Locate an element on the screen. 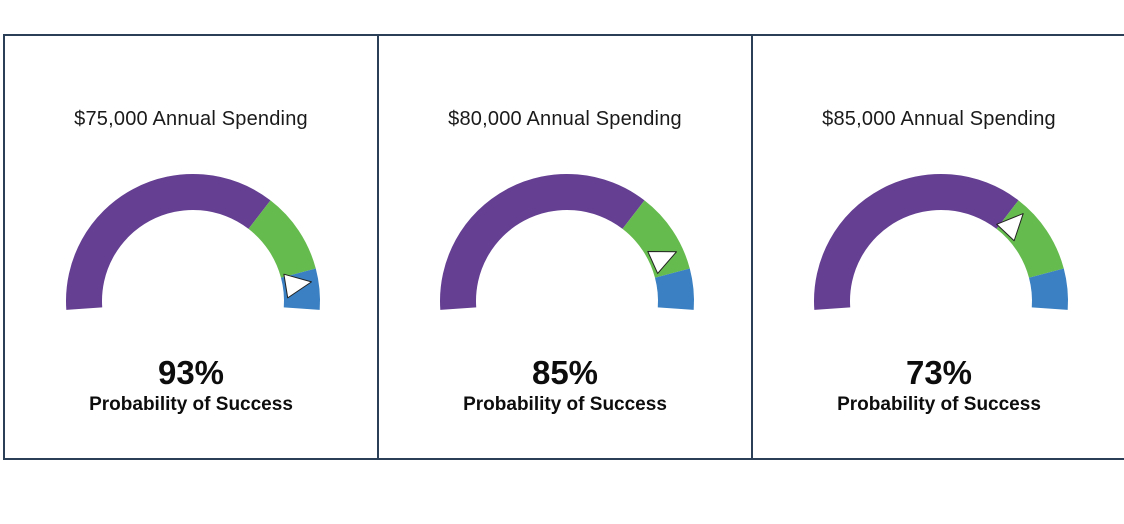 Image resolution: width=1124 pixels, height=524 pixels. probability-value: 73% is located at coordinates (939, 372).